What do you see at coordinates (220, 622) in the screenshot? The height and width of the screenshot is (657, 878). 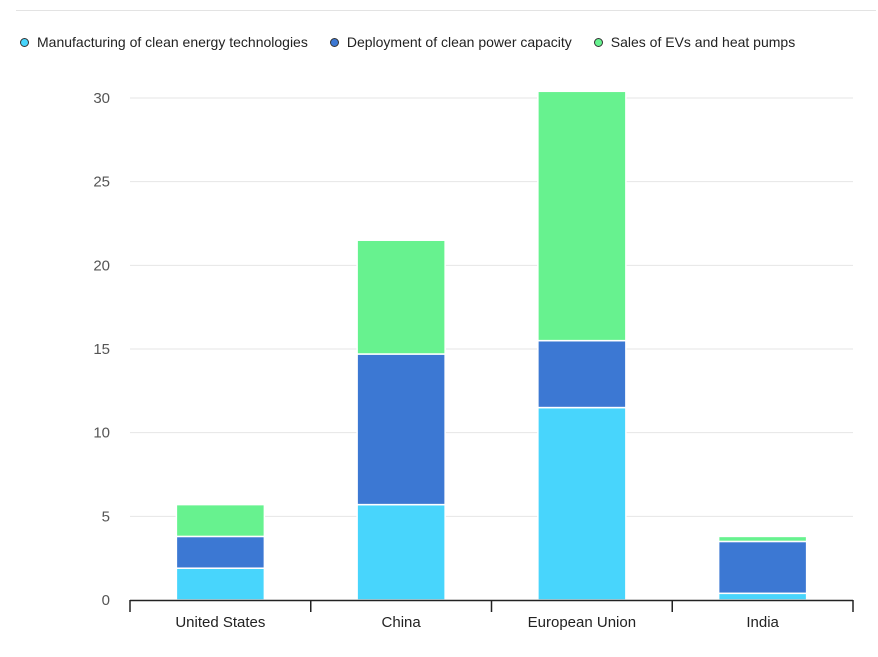 I see `x-tick-label-0: United States` at bounding box center [220, 622].